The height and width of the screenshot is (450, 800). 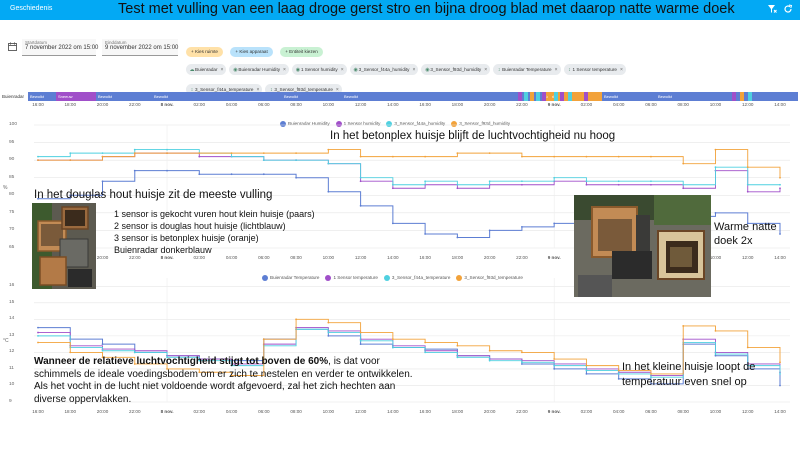 What do you see at coordinates (489, 277) in the screenshot?
I see `legend-item: 3_Sensor_f93d_temperature` at bounding box center [489, 277].